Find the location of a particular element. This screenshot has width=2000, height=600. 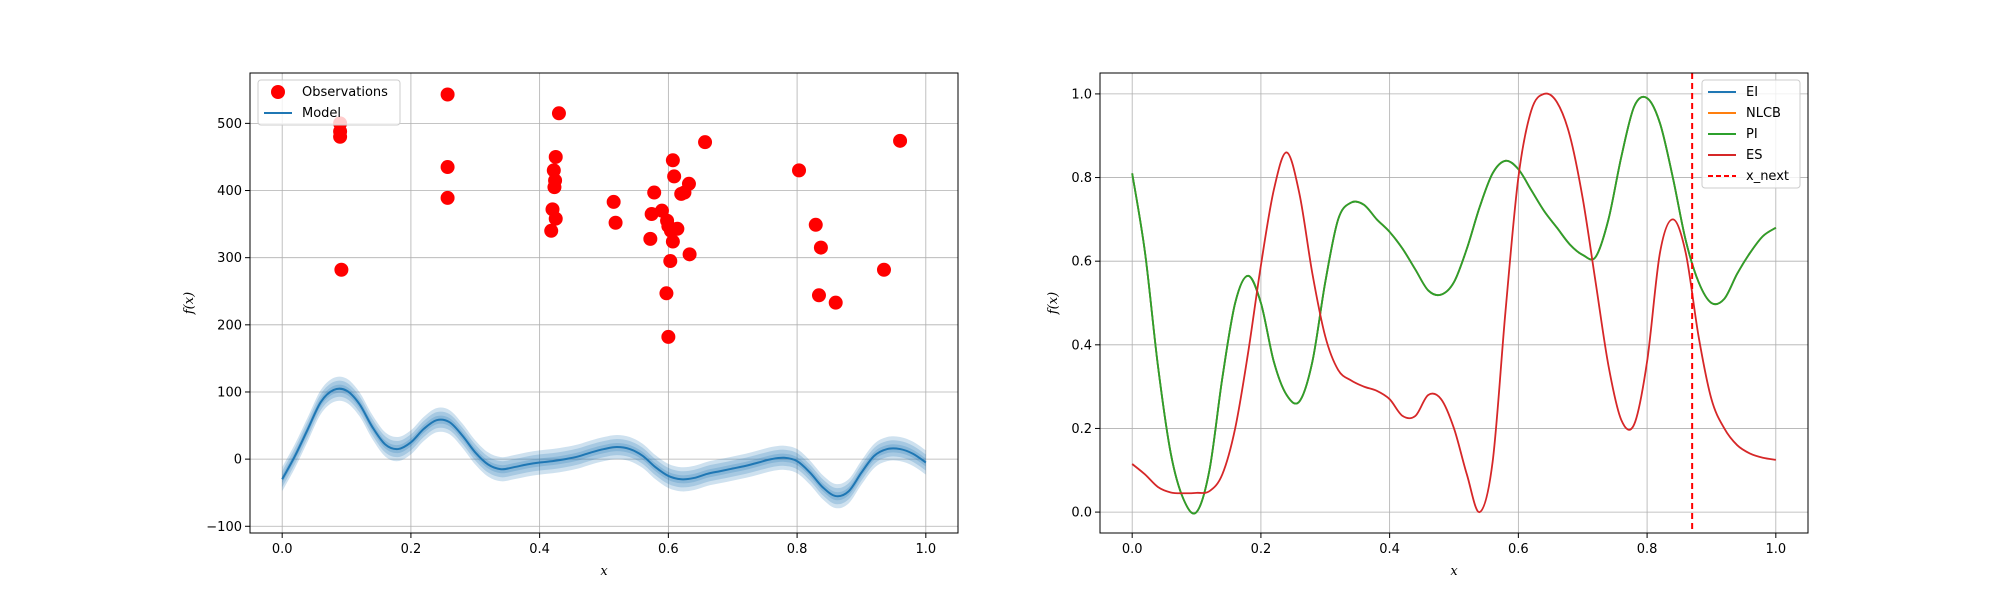

left-x-tick-label: 0.8 is located at coordinates (797, 549).